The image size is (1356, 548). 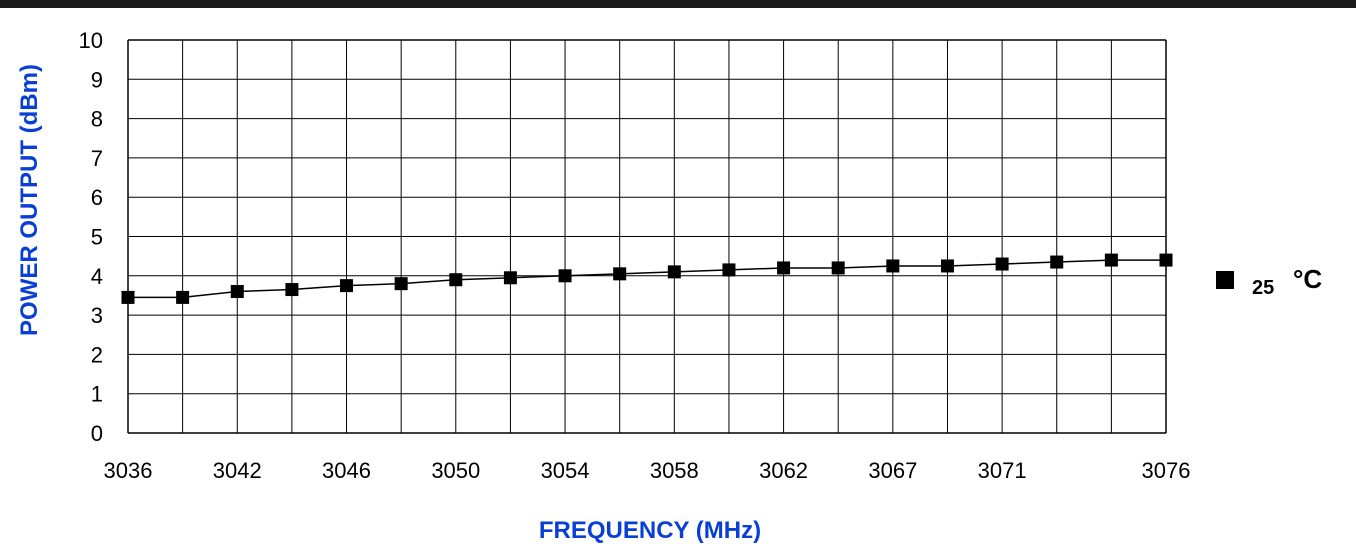 What do you see at coordinates (346, 470) in the screenshot?
I see `x-tick-label: 3046` at bounding box center [346, 470].